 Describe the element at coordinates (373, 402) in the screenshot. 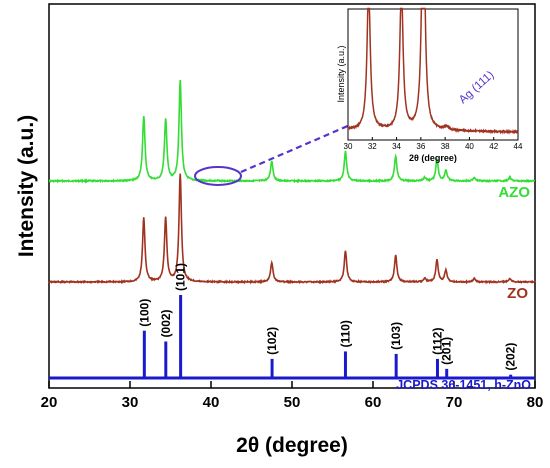

I see `x-tick-label: 60` at that location.